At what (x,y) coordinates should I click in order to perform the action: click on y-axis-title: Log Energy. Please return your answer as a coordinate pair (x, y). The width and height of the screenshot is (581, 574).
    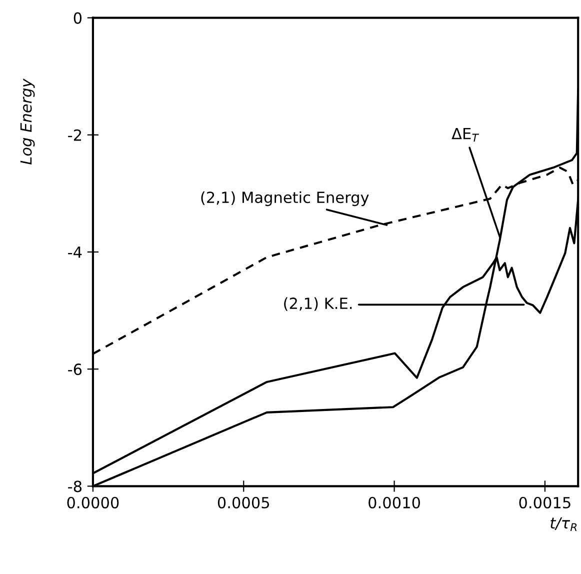
    Looking at the image, I should click on (27, 121).